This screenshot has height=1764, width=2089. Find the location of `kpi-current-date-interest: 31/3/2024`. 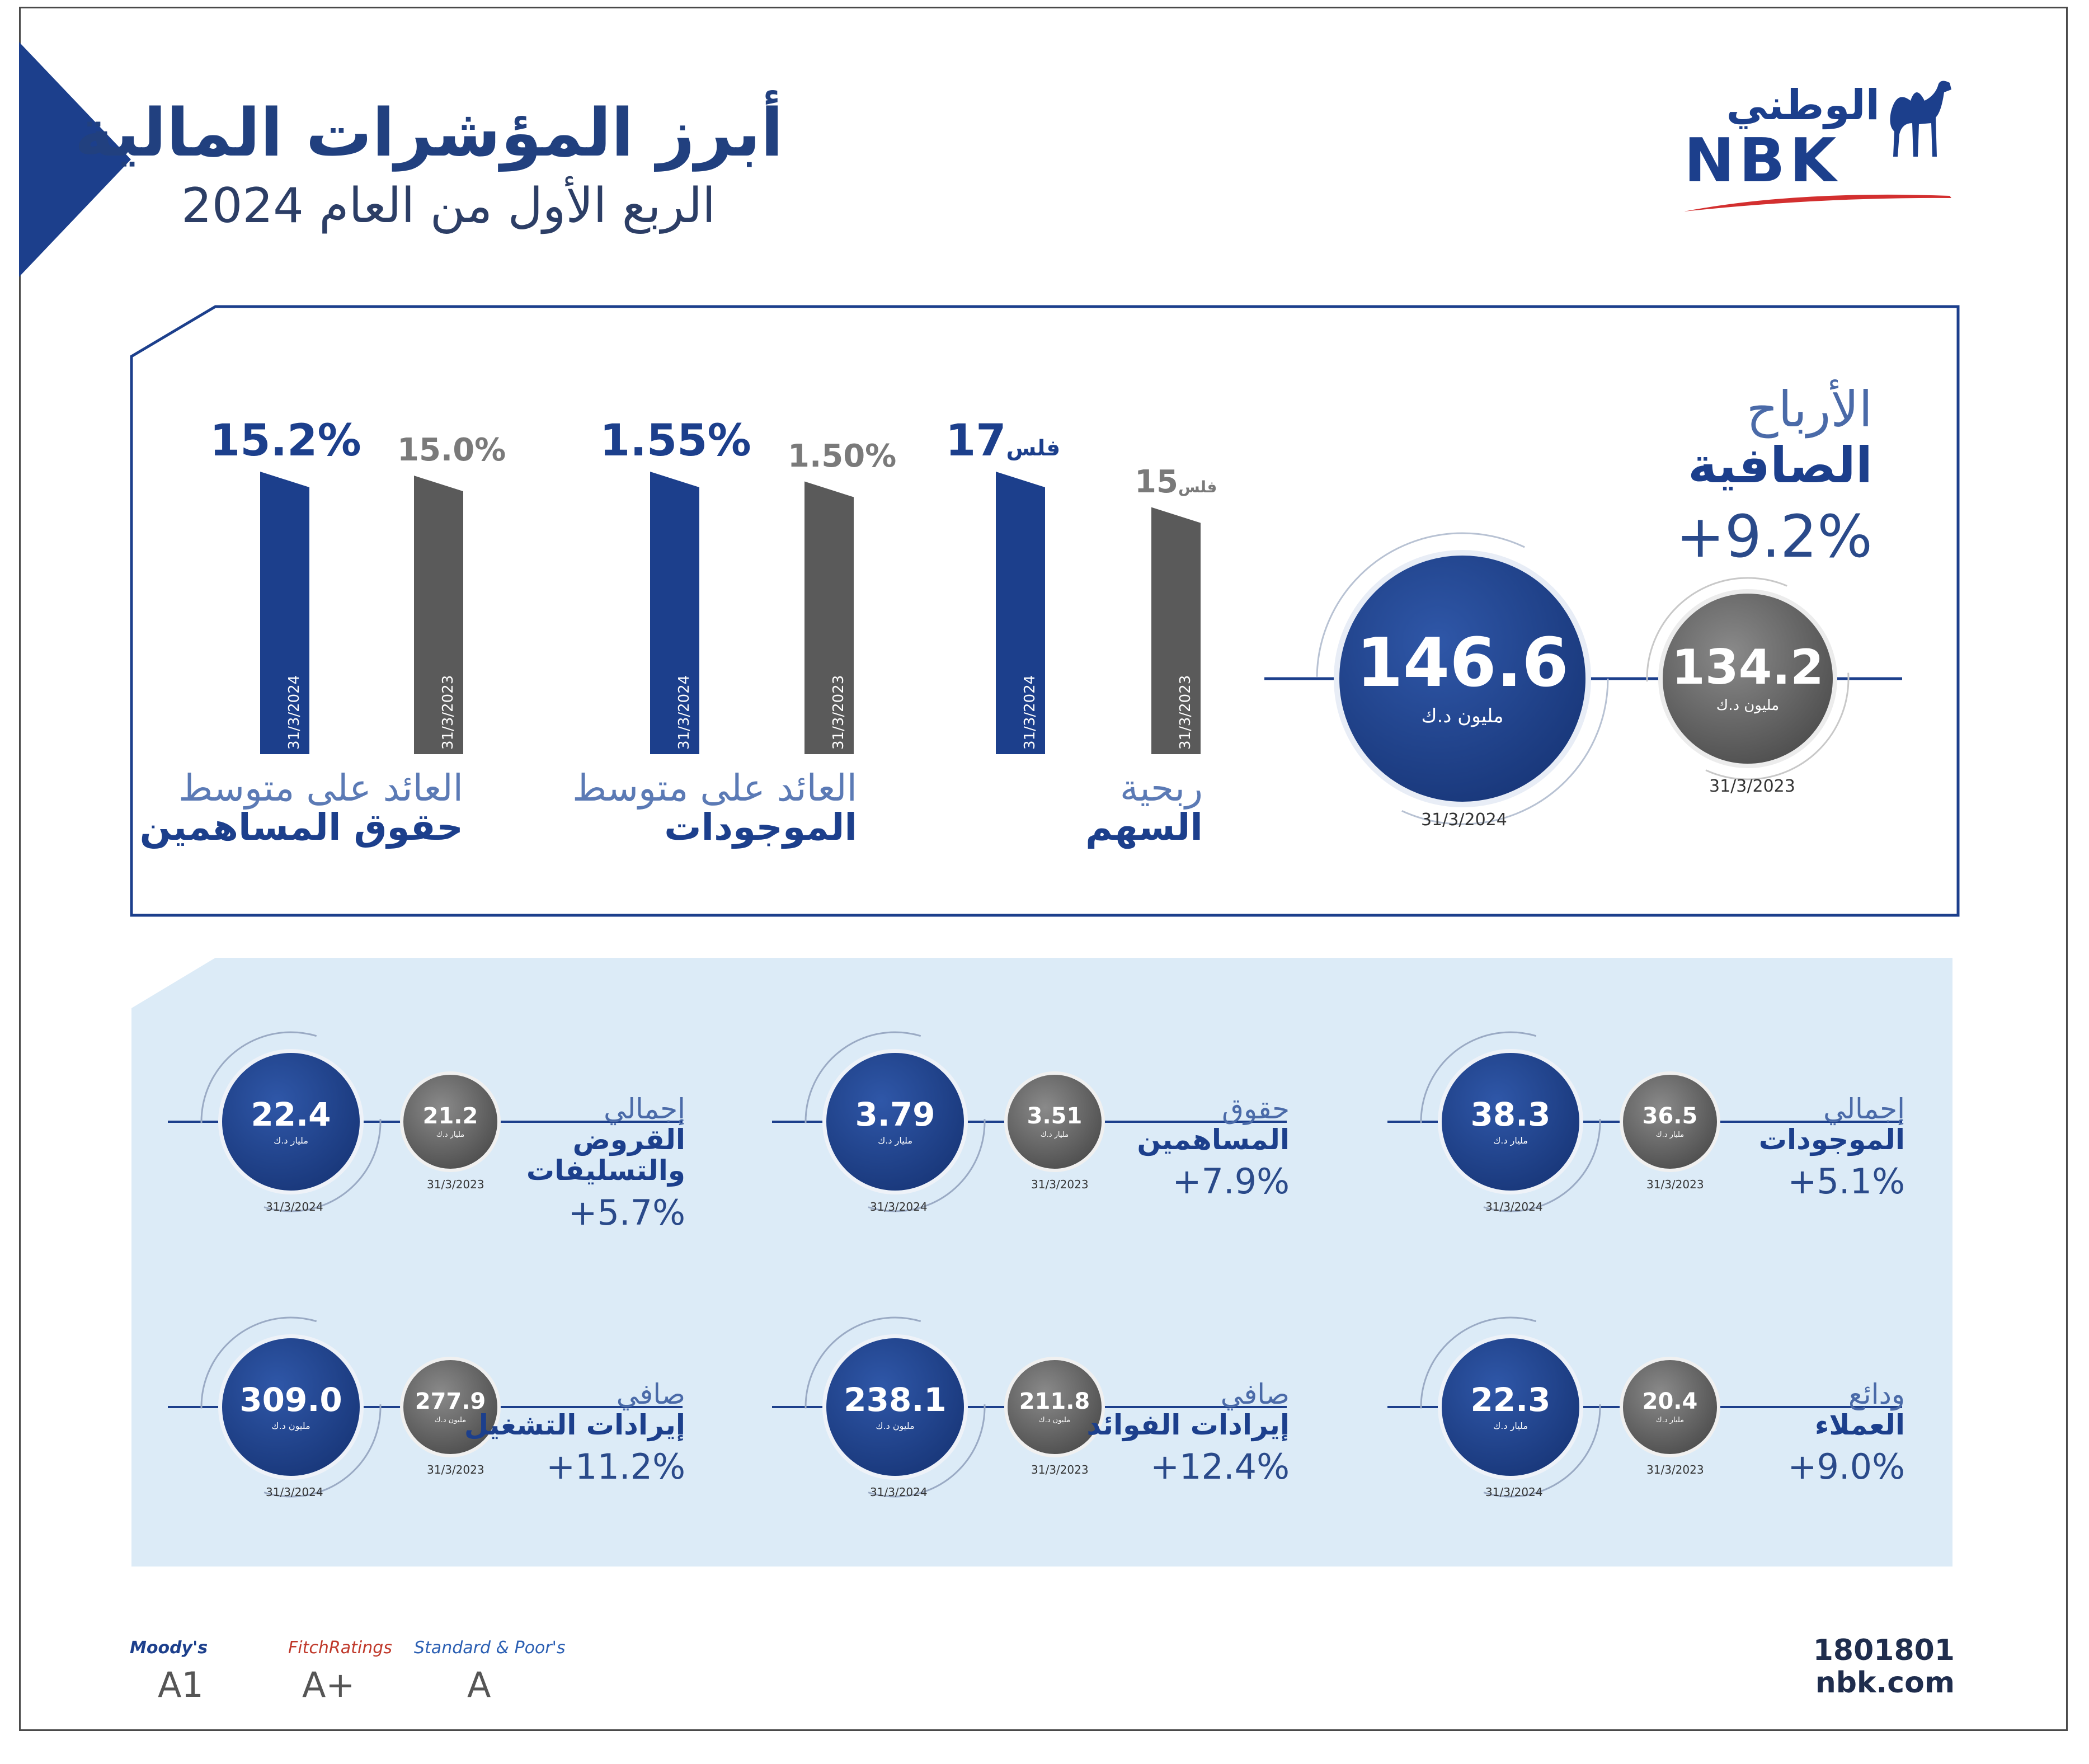

kpi-current-date-interest: 31/3/2024 is located at coordinates (899, 1492).